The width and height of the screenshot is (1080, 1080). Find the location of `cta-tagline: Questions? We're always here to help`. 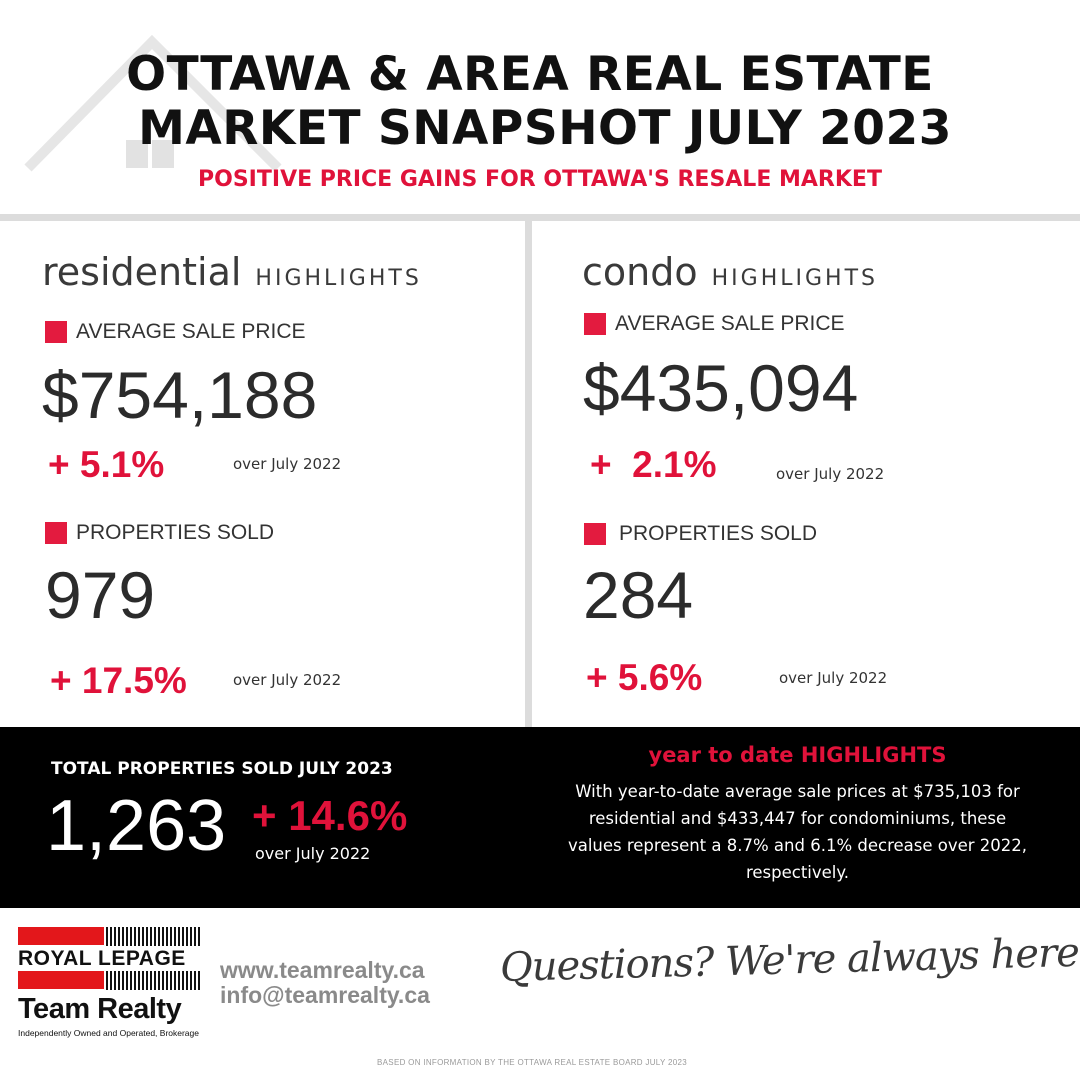

cta-tagline: Questions? We're always here to help is located at coordinates (789, 958).